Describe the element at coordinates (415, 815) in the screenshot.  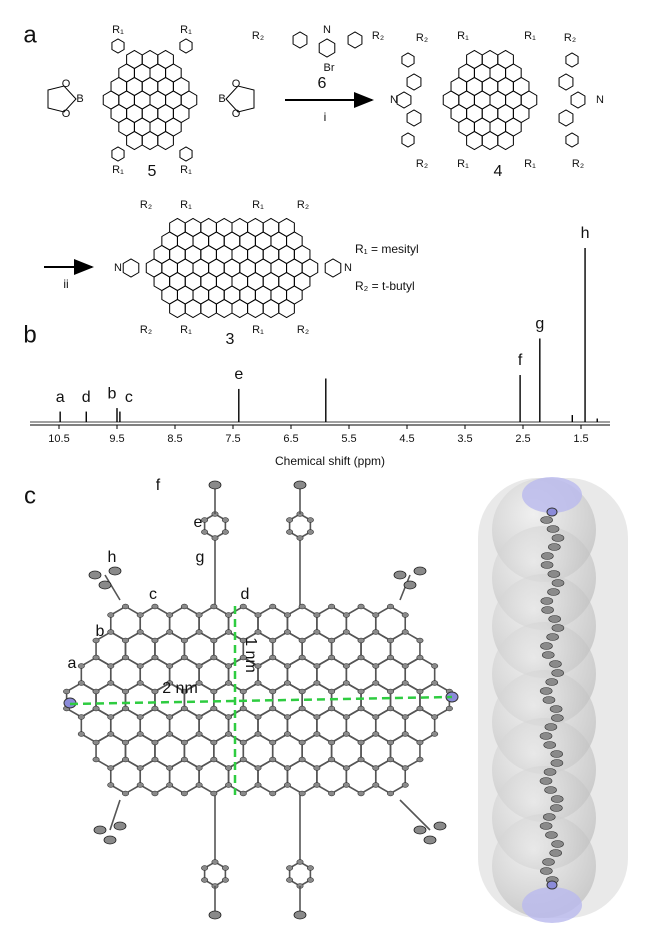
I see `bond` at that location.